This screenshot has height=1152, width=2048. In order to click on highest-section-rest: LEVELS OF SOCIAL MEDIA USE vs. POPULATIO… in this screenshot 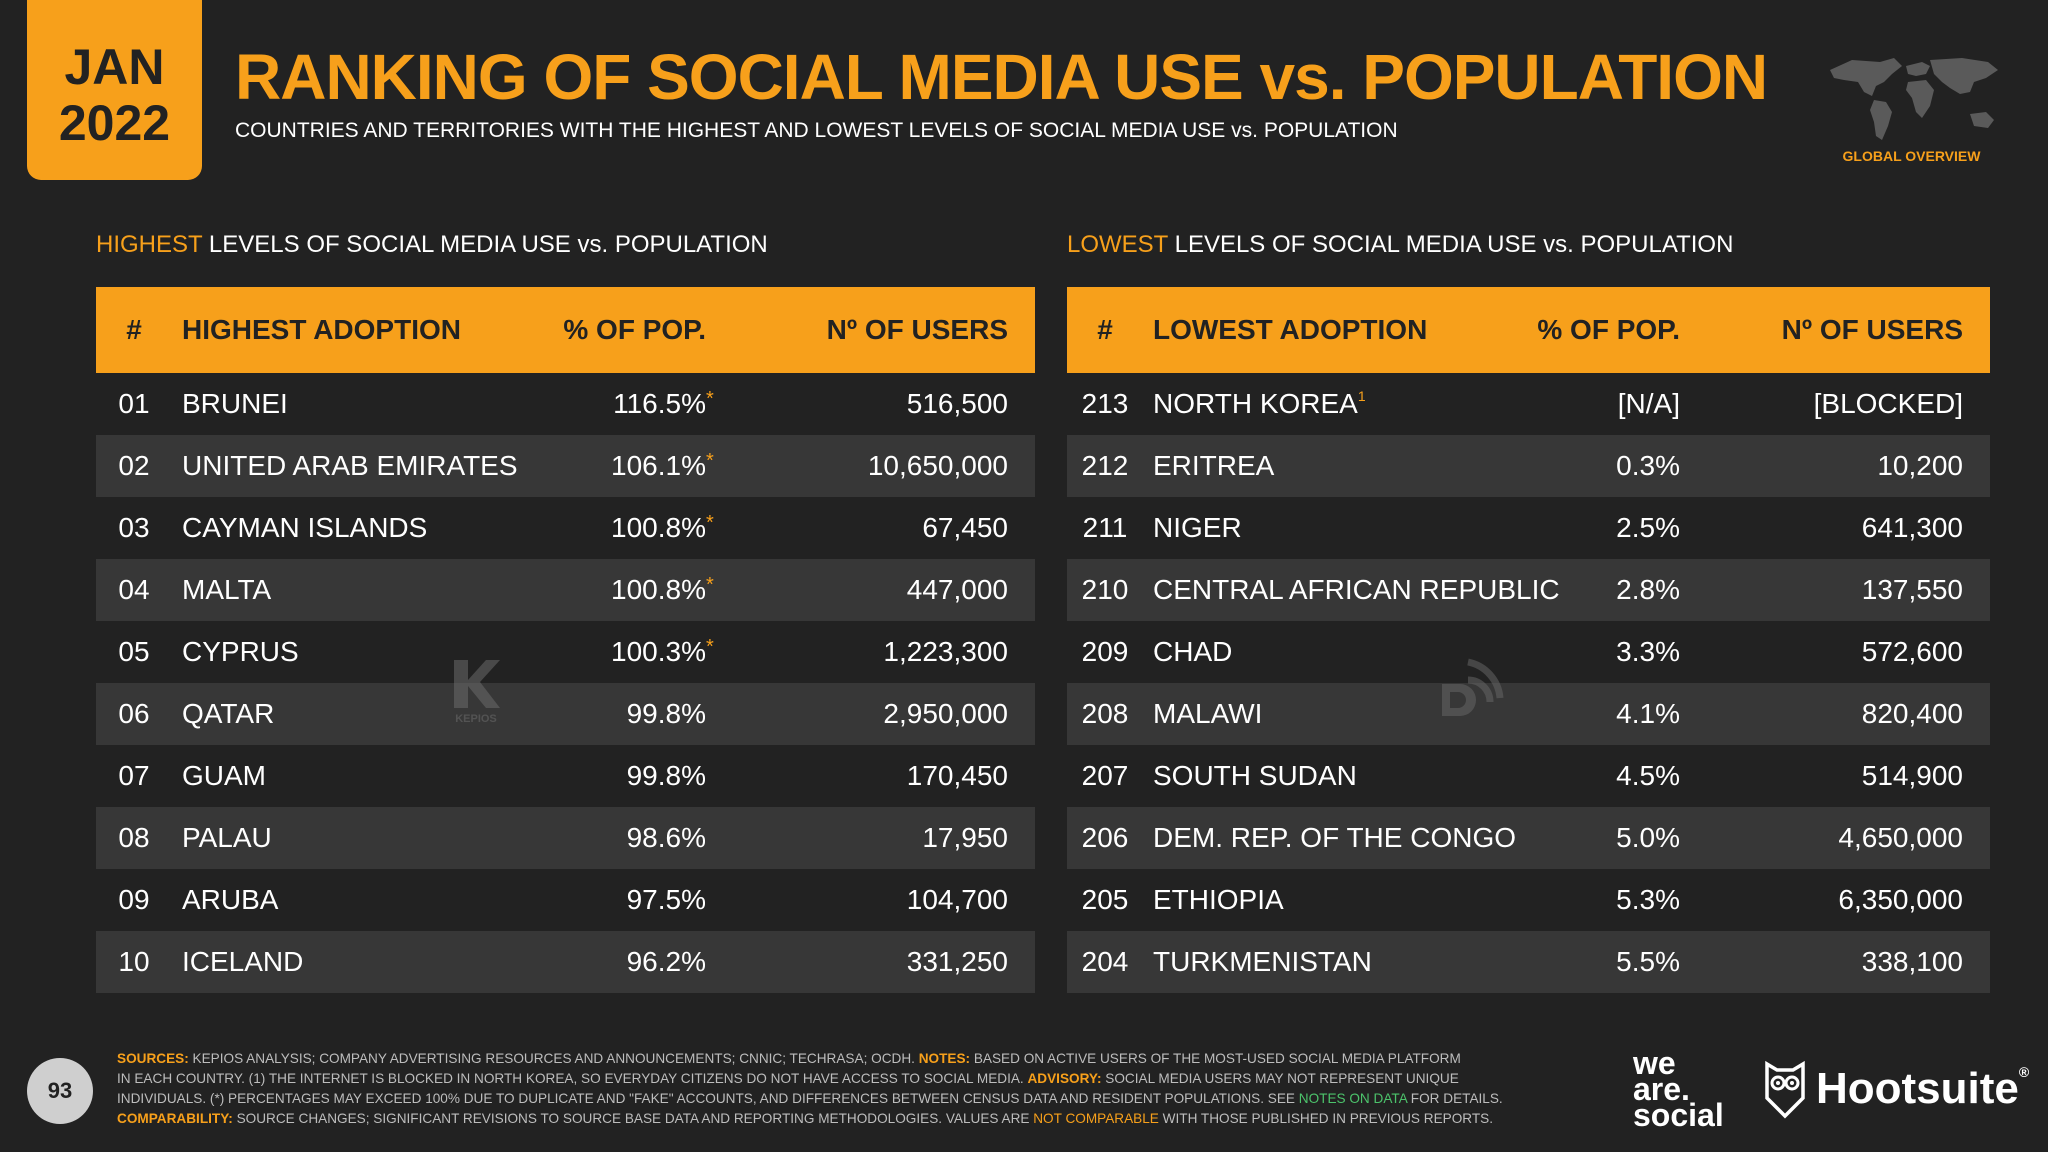, I will do `click(485, 244)`.